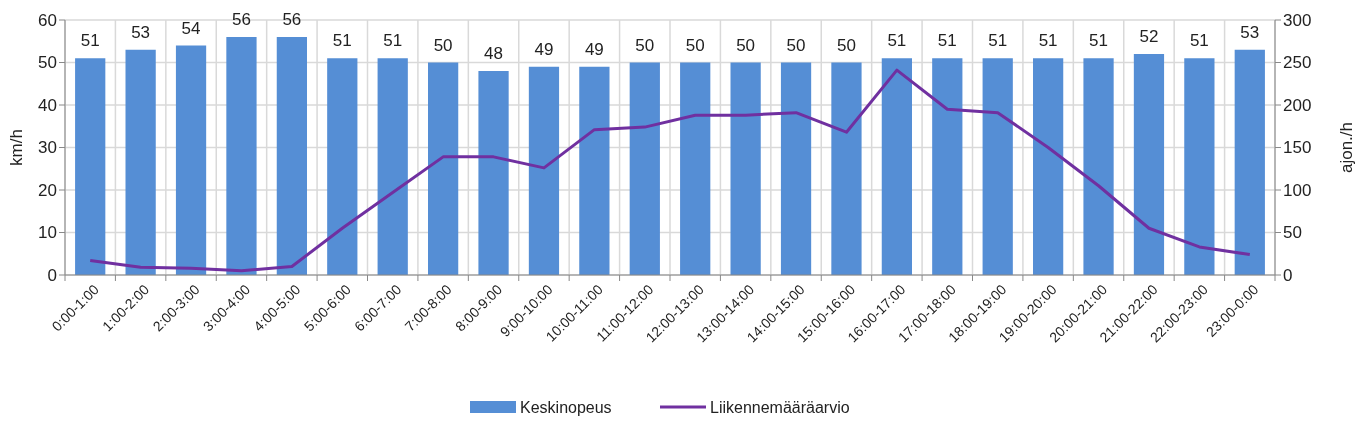 The image size is (1370, 421). Describe the element at coordinates (1297, 190) in the screenshot. I see `y2-tick-label: 100` at that location.